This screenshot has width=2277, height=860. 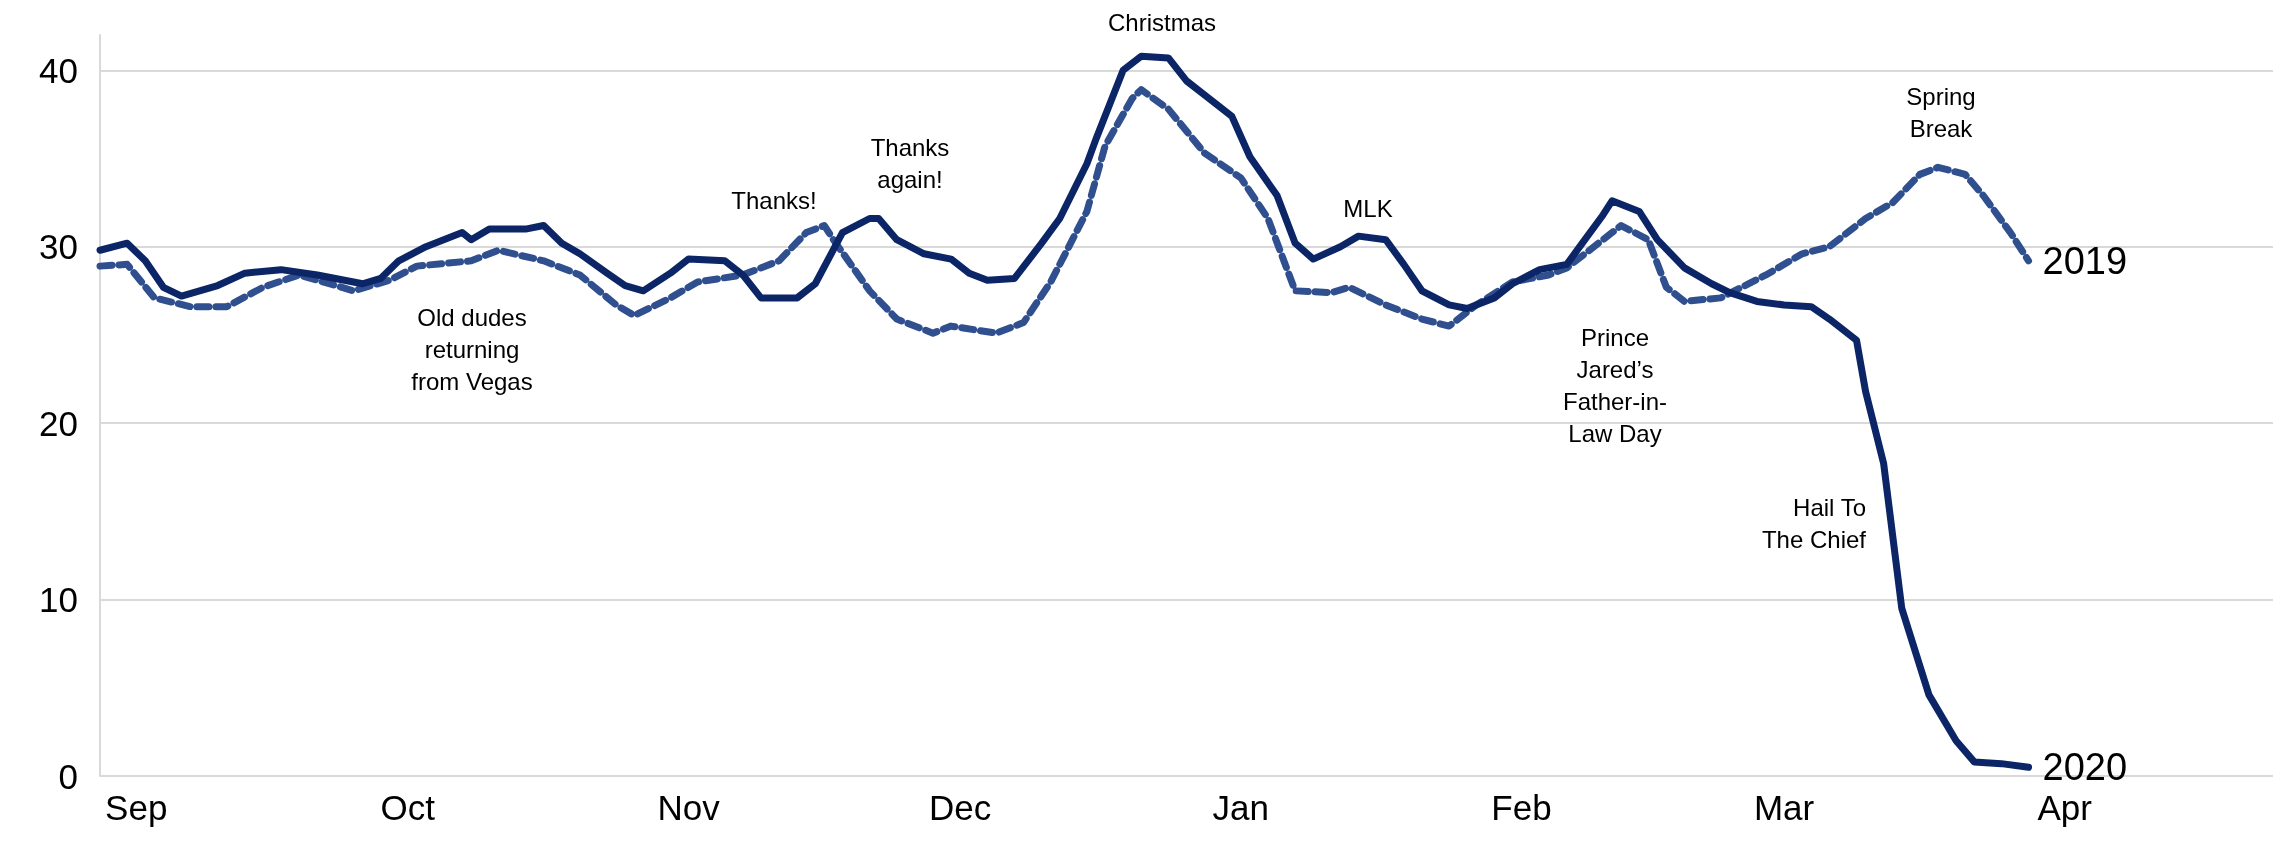 I want to click on x-tick-label: Sep, so click(x=136, y=807).